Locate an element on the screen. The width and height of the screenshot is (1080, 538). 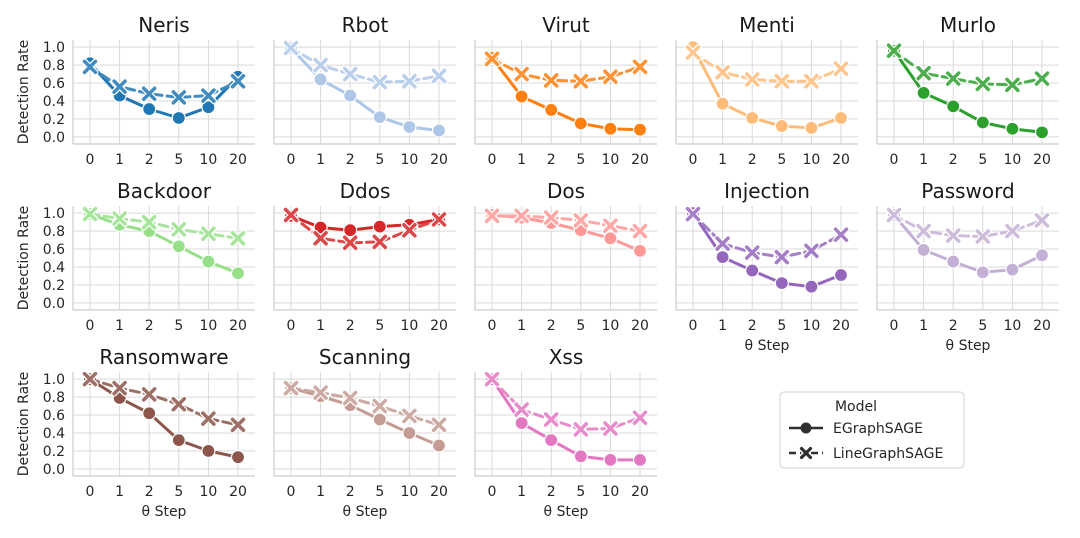
y-tick-label: 0.0 is located at coordinates (54, 304).